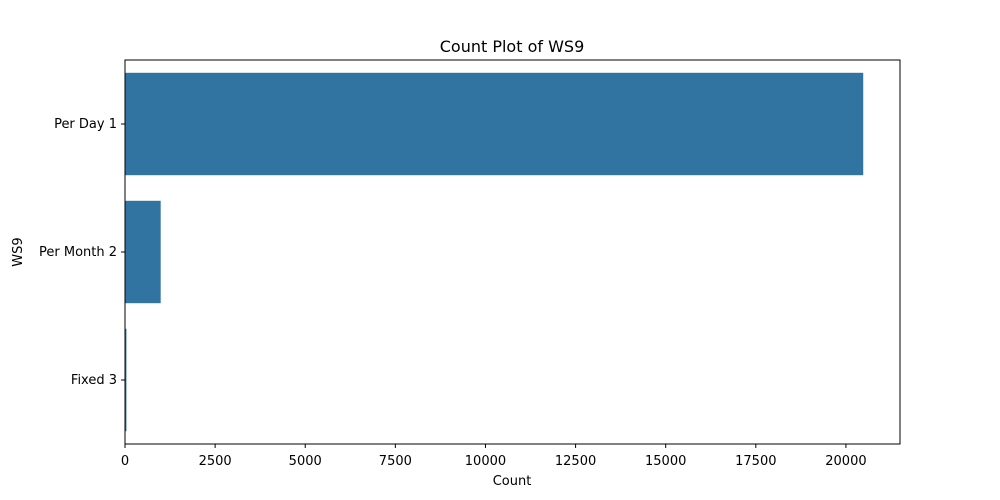 Image resolution: width=1000 pixels, height=500 pixels. I want to click on x-tick-label: 7500, so click(395, 461).